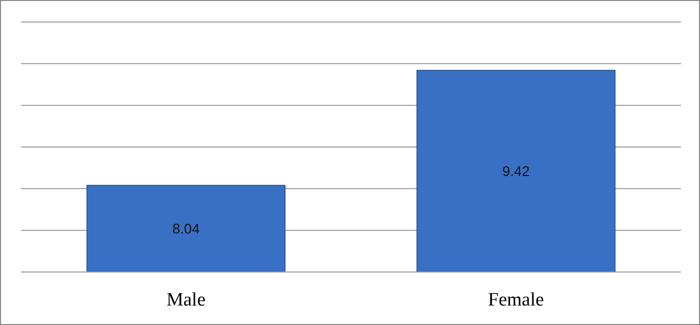  Describe the element at coordinates (186, 228) in the screenshot. I see `data-label: 8.04` at that location.